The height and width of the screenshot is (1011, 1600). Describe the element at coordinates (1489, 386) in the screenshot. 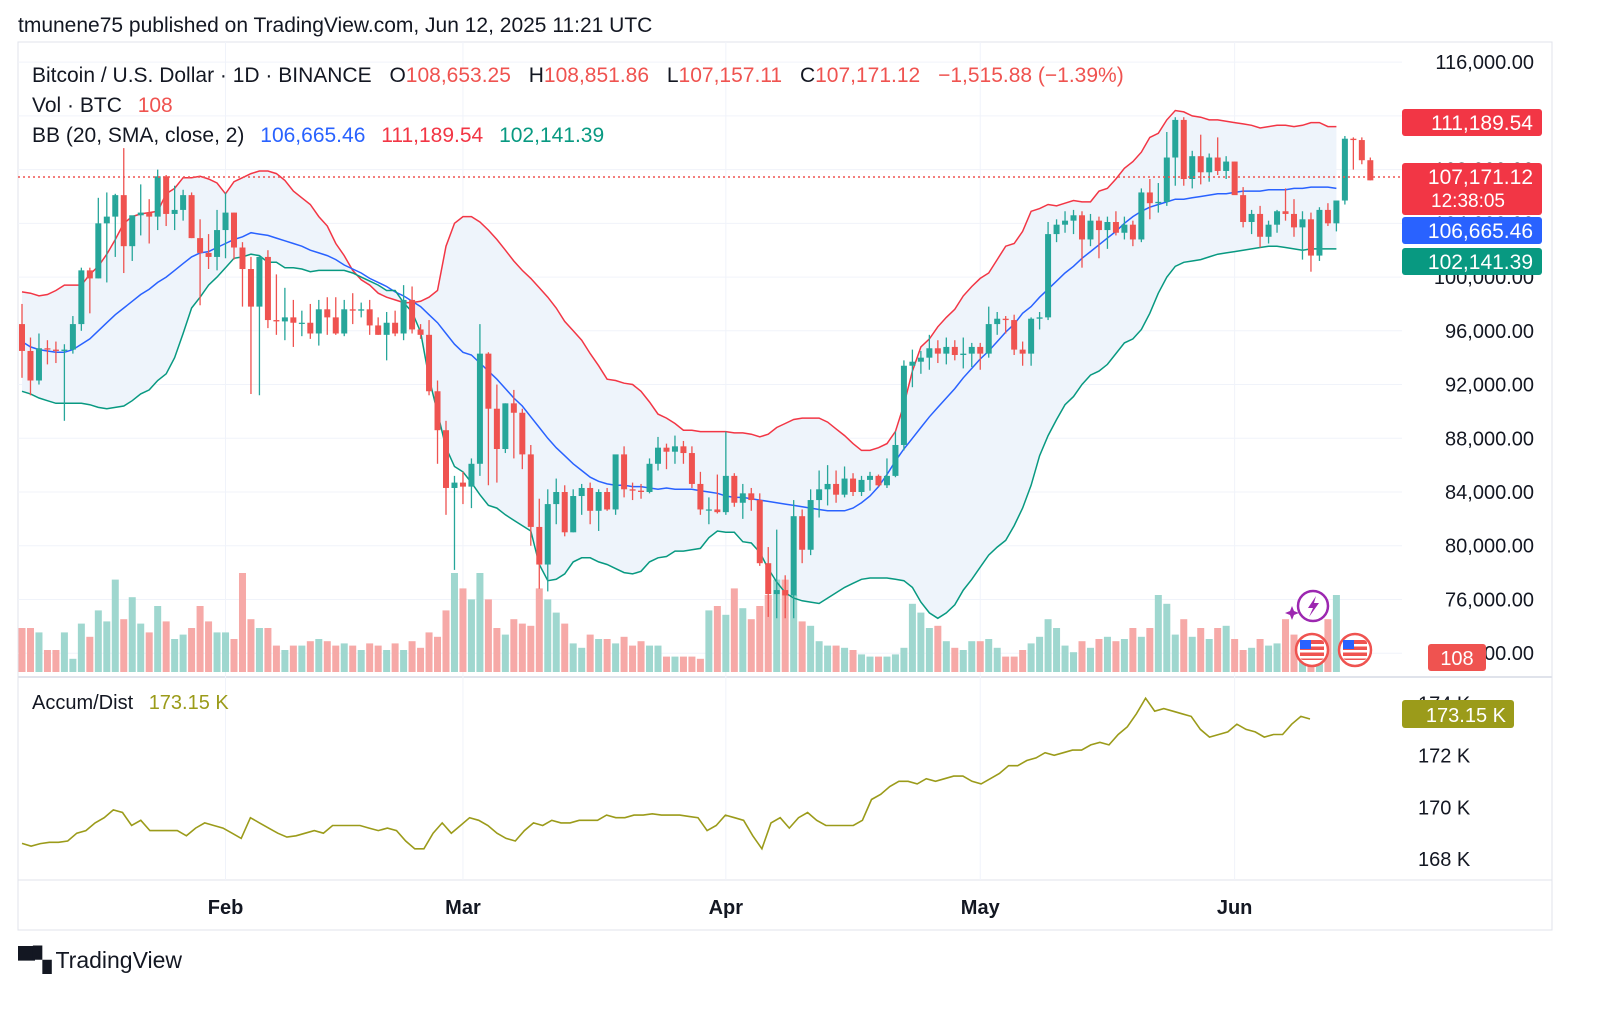

I see `price-tick-label: 92,000.00` at that location.